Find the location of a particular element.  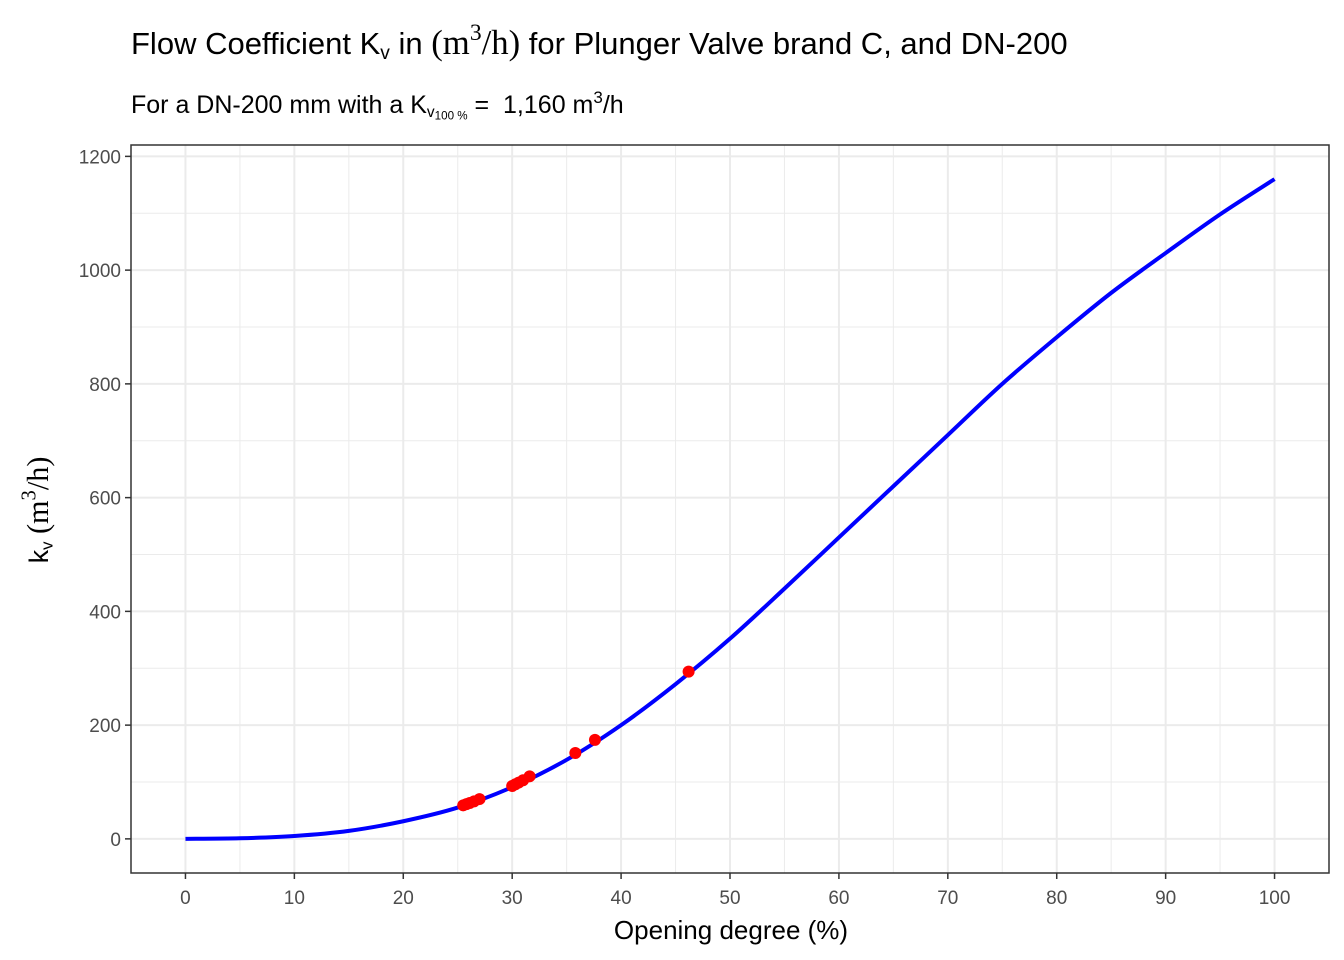

y-tick-label: 200 is located at coordinates (105, 726).